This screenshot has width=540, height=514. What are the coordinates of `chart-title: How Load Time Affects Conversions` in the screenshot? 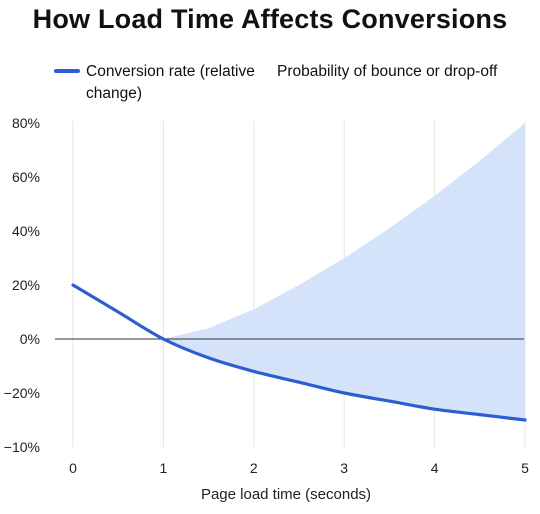 It's located at (270, 19).